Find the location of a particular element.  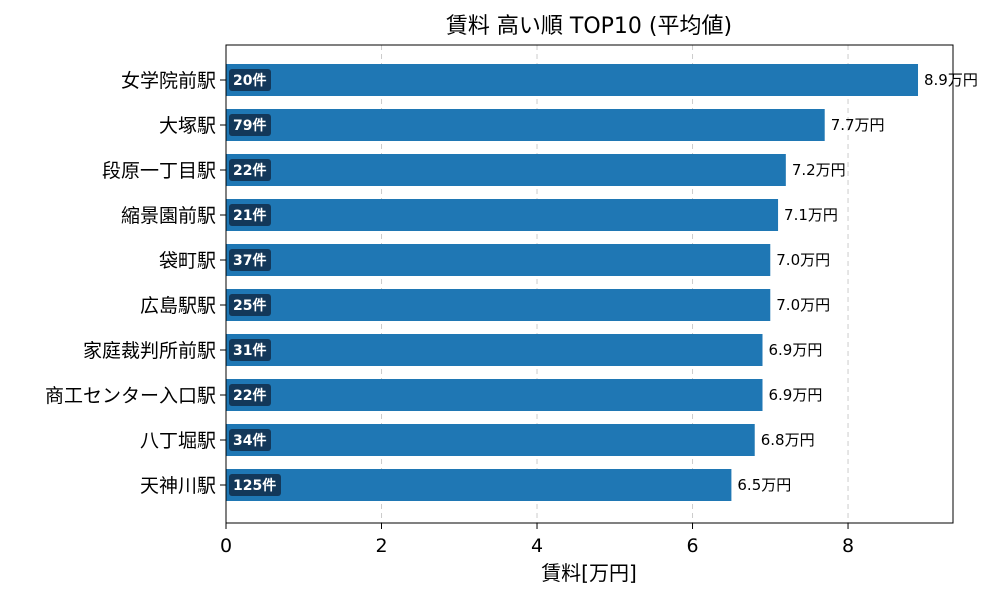

bar-value-label: 6.5万円 is located at coordinates (764, 485).